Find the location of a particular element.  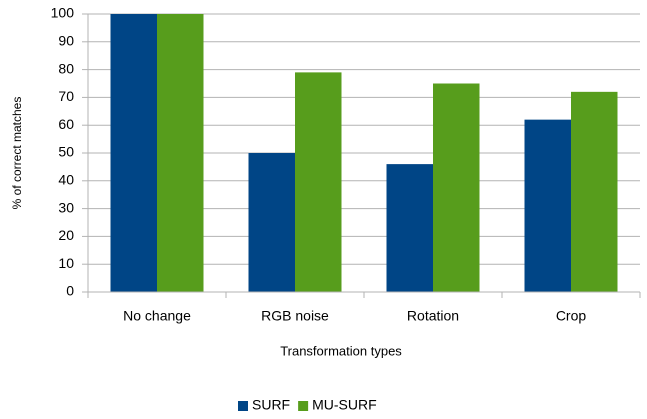

x-tick-label: Rotation is located at coordinates (433, 316).